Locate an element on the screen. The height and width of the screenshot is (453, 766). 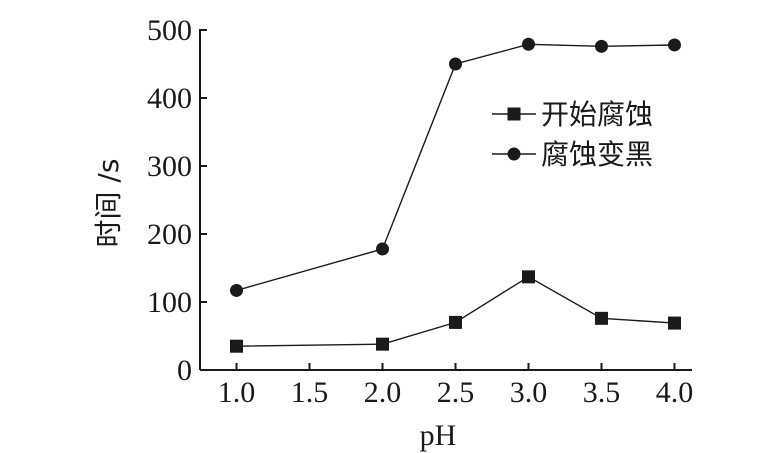
x-tick-label: 1.0 is located at coordinates (237, 392).